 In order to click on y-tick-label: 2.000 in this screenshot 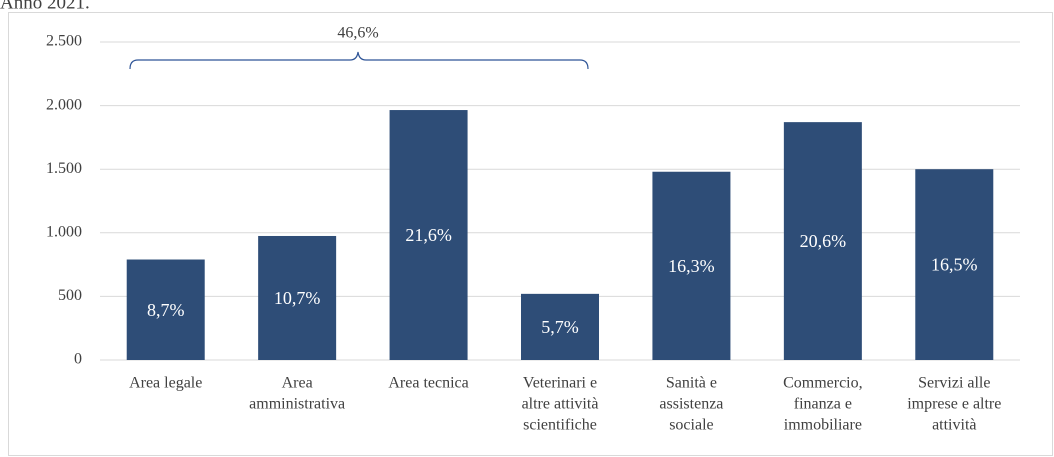, I will do `click(64, 104)`.